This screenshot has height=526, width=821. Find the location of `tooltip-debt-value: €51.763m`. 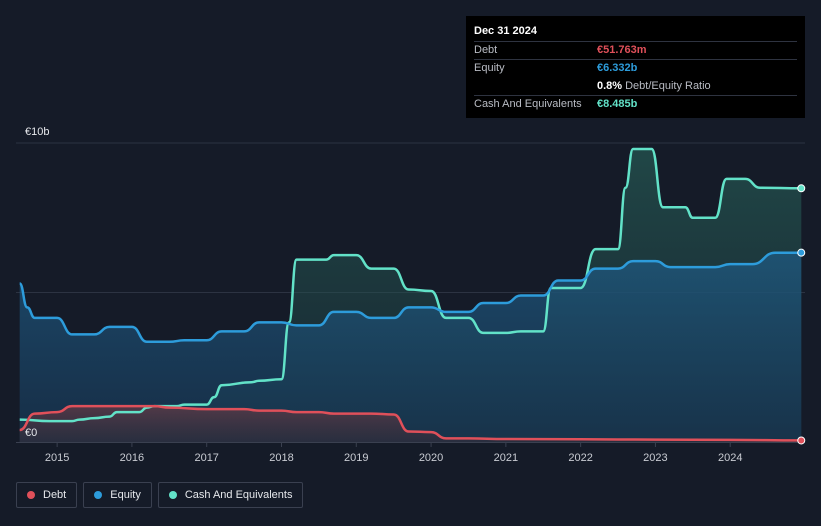

tooltip-debt-value: €51.763m is located at coordinates (622, 50).